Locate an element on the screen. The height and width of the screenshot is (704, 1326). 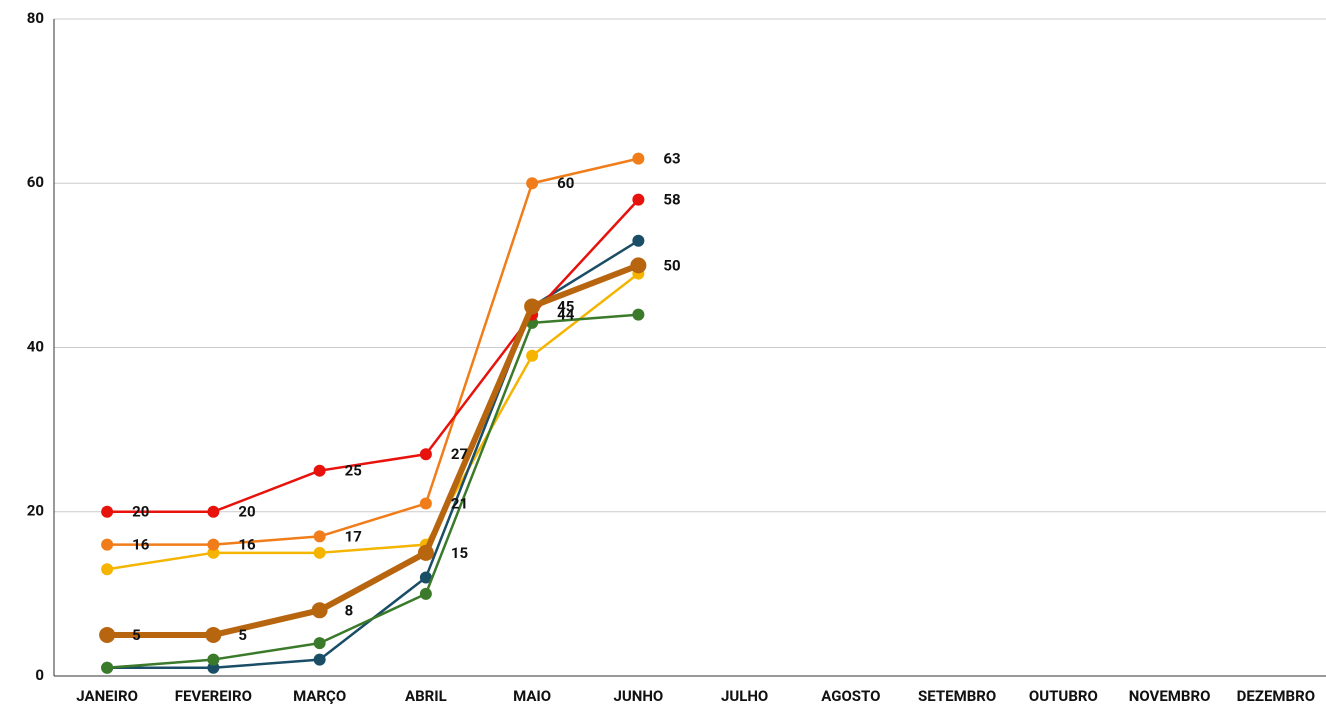
x-tick-label: DEZEMBRO is located at coordinates (1276, 695).